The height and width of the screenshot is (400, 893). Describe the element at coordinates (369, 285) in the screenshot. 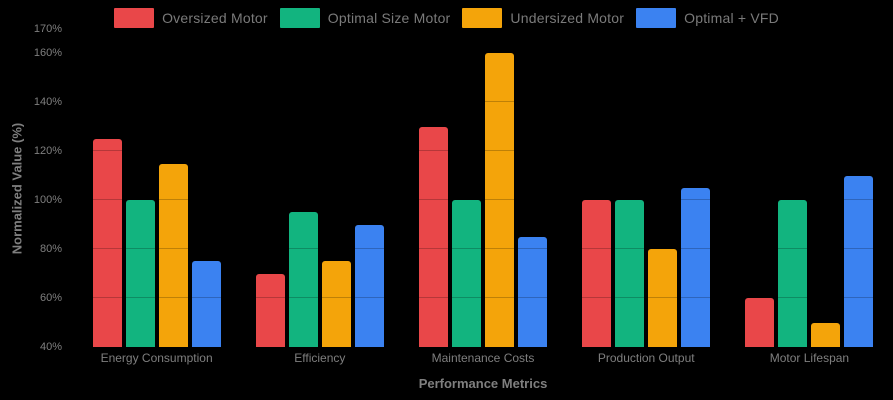

I see `bar-optimal-vfd-efficiency` at that location.